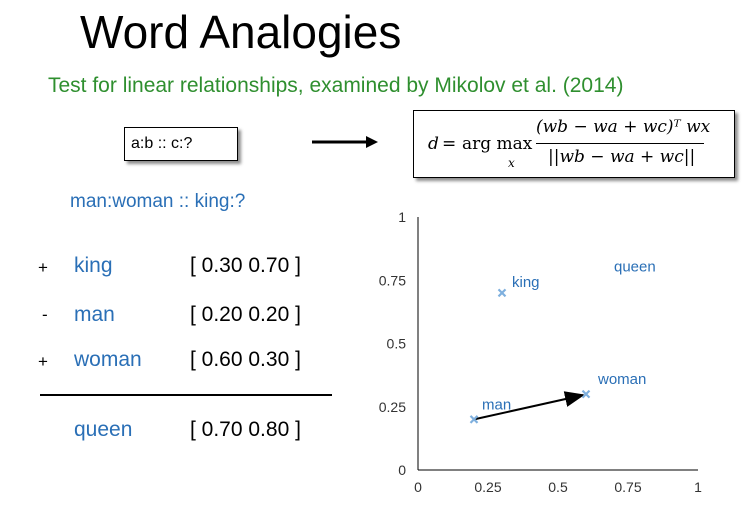 Image resolution: width=745 pixels, height=514 pixels. What do you see at coordinates (245, 429) in the screenshot?
I see `result-vector: [ 0.70 0.80 ]` at bounding box center [245, 429].